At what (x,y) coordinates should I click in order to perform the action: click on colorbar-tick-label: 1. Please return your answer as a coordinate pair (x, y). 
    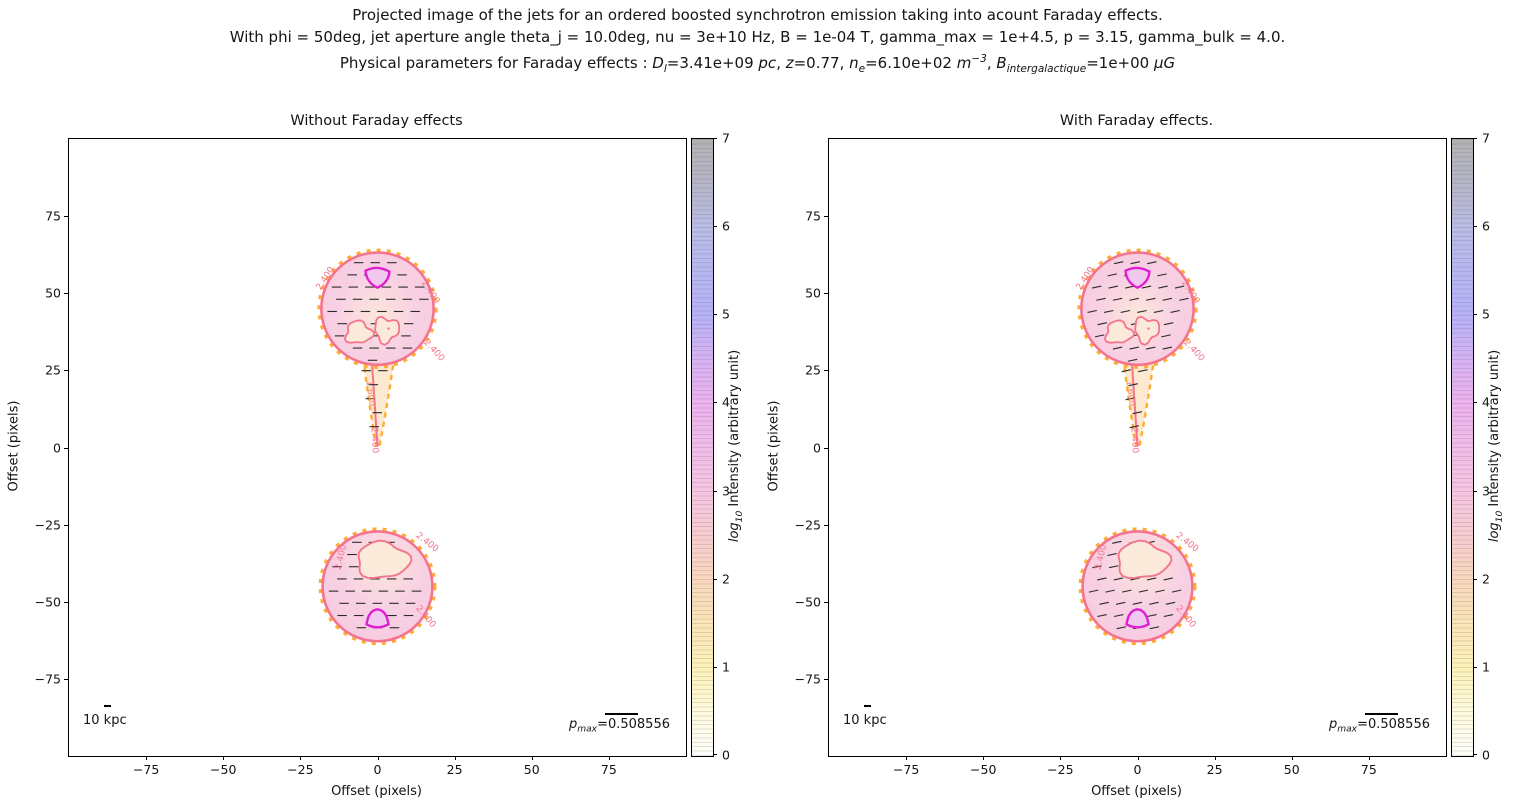
    Looking at the image, I should click on (1486, 667).